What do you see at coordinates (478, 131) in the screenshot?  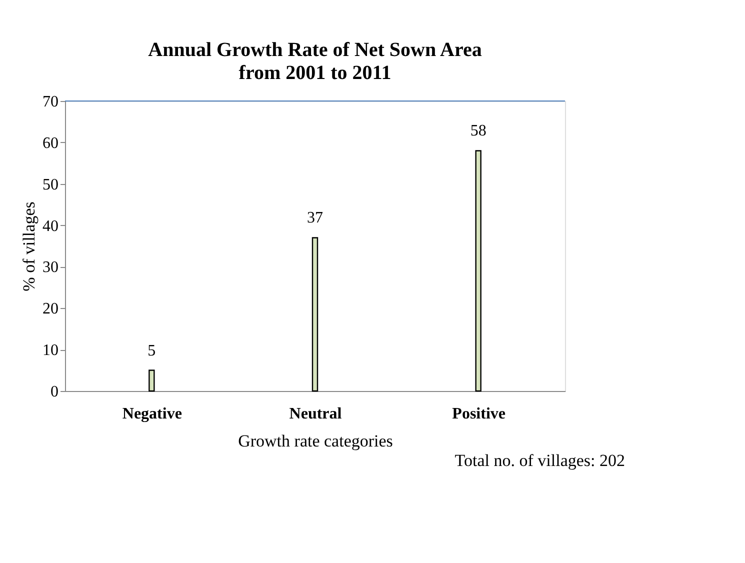 I see `data-label: 58` at bounding box center [478, 131].